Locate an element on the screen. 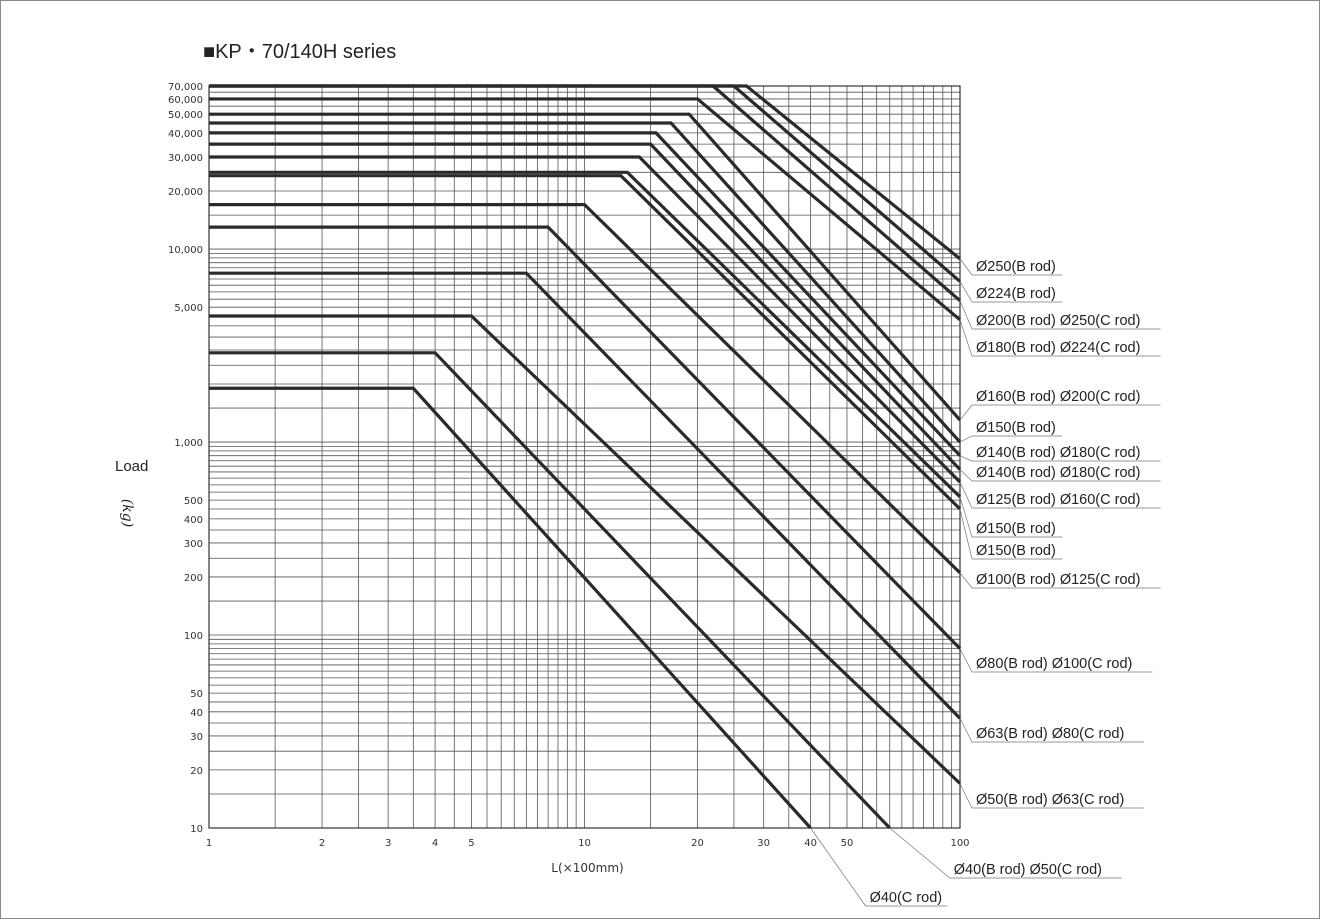 Image resolution: width=1320 pixels, height=919 pixels. x-tick-label: 3 is located at coordinates (388, 843).